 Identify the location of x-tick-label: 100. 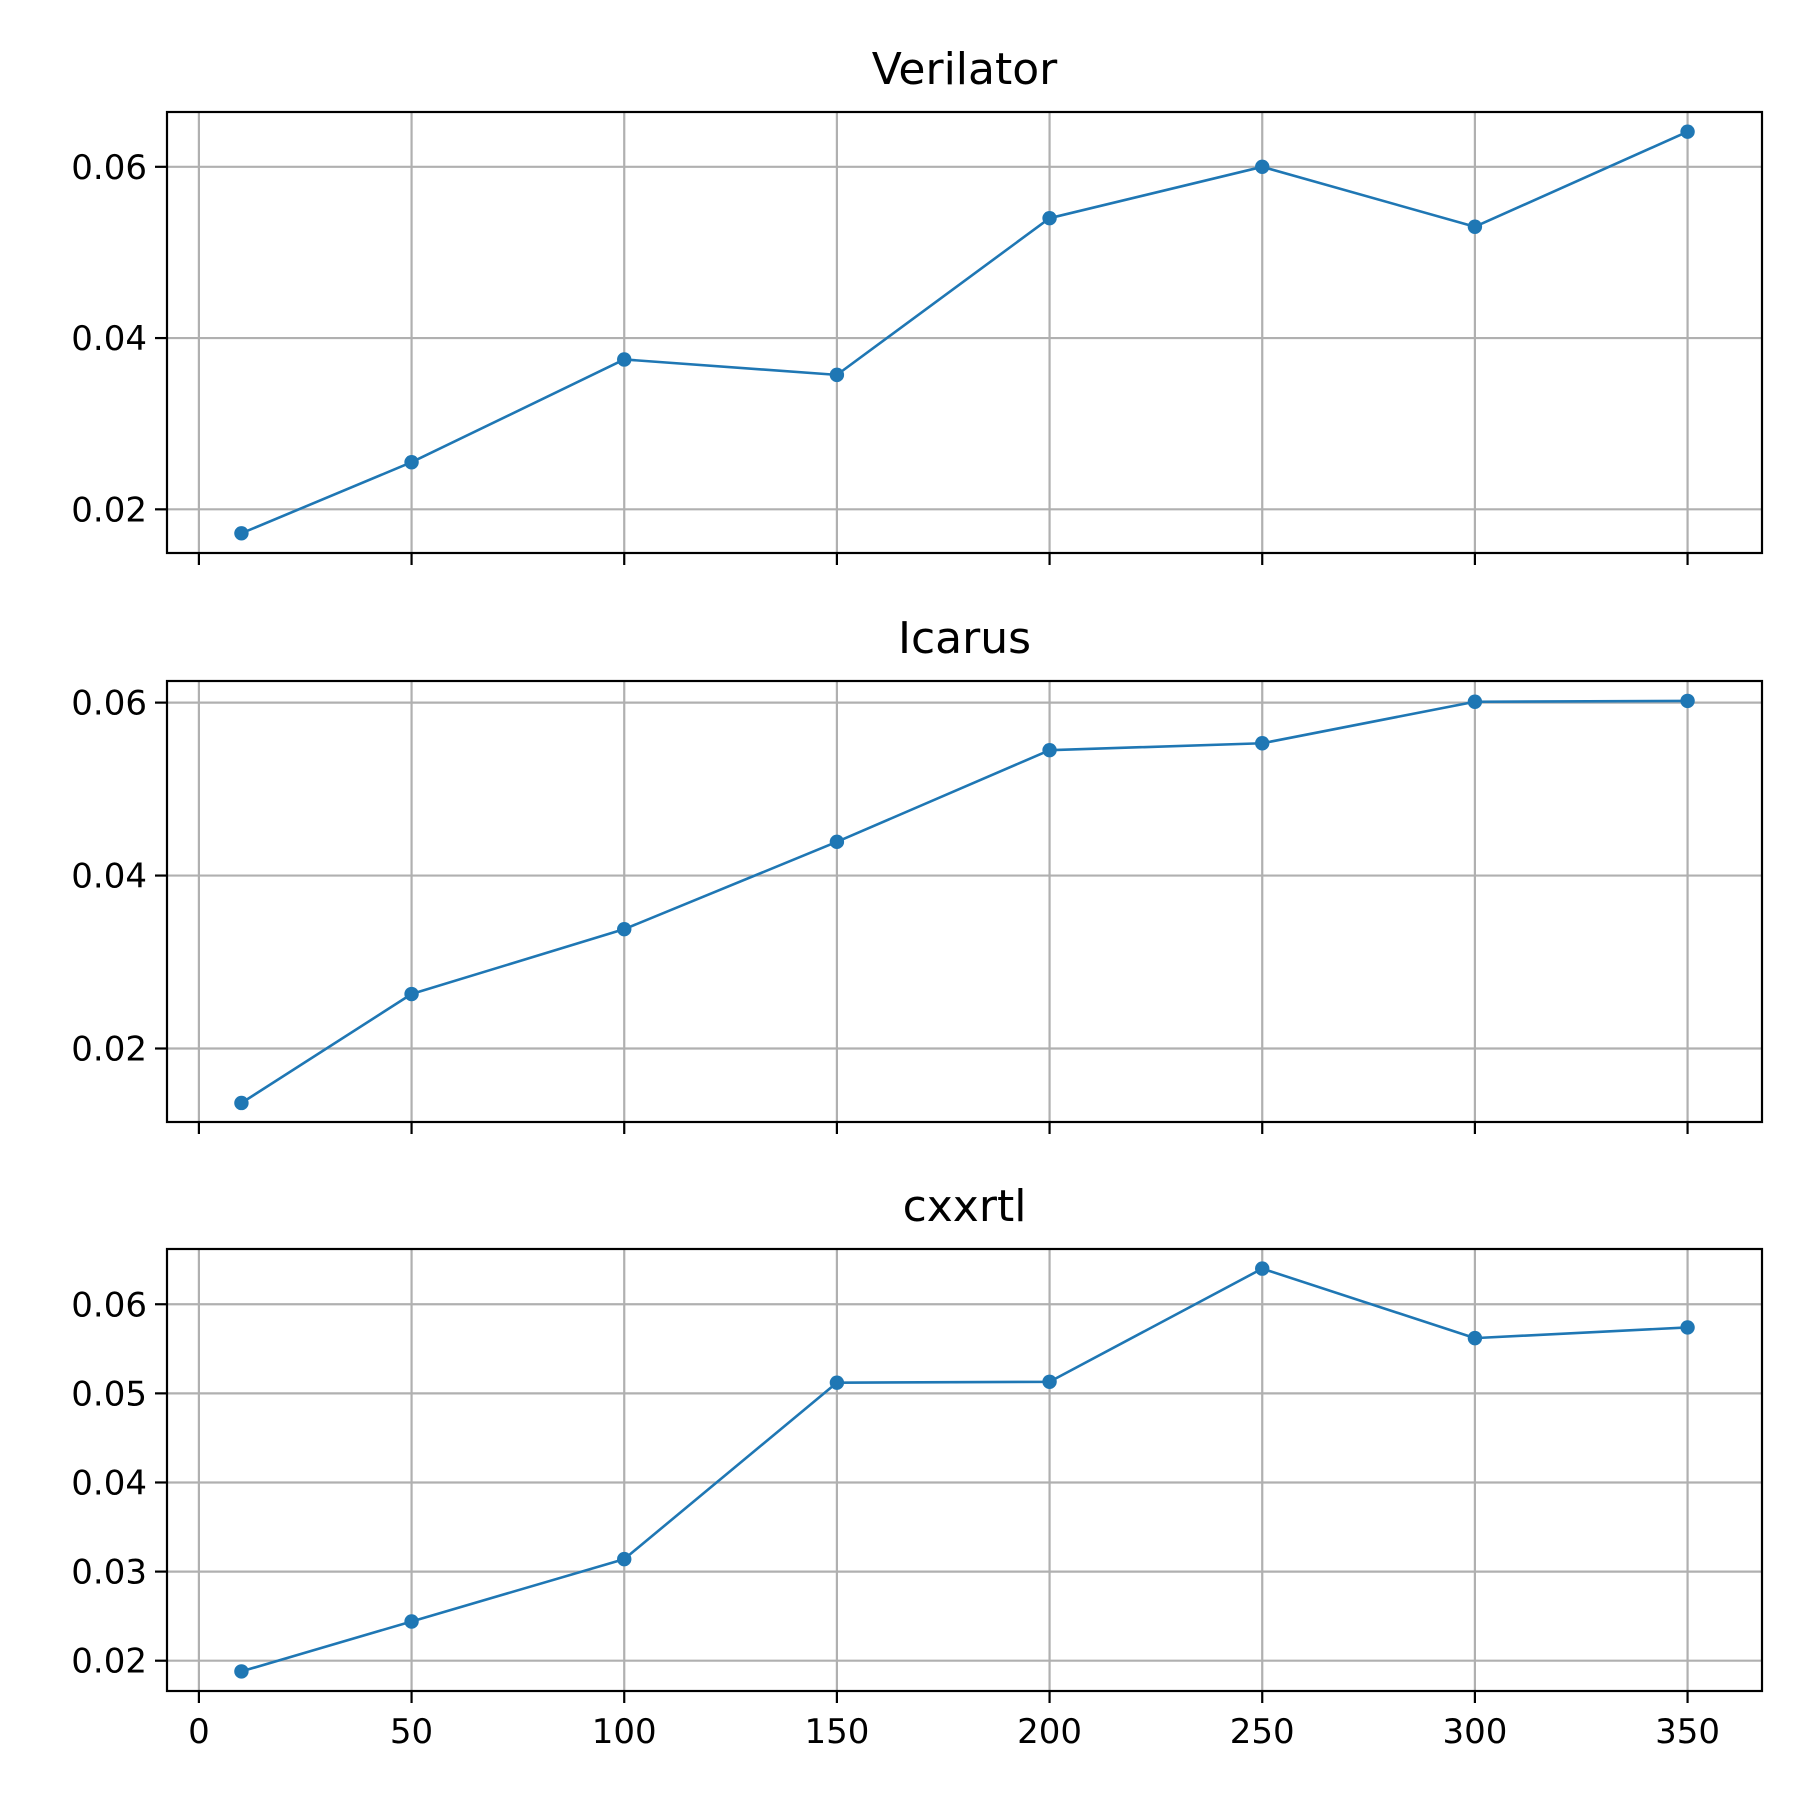
(624, 1732).